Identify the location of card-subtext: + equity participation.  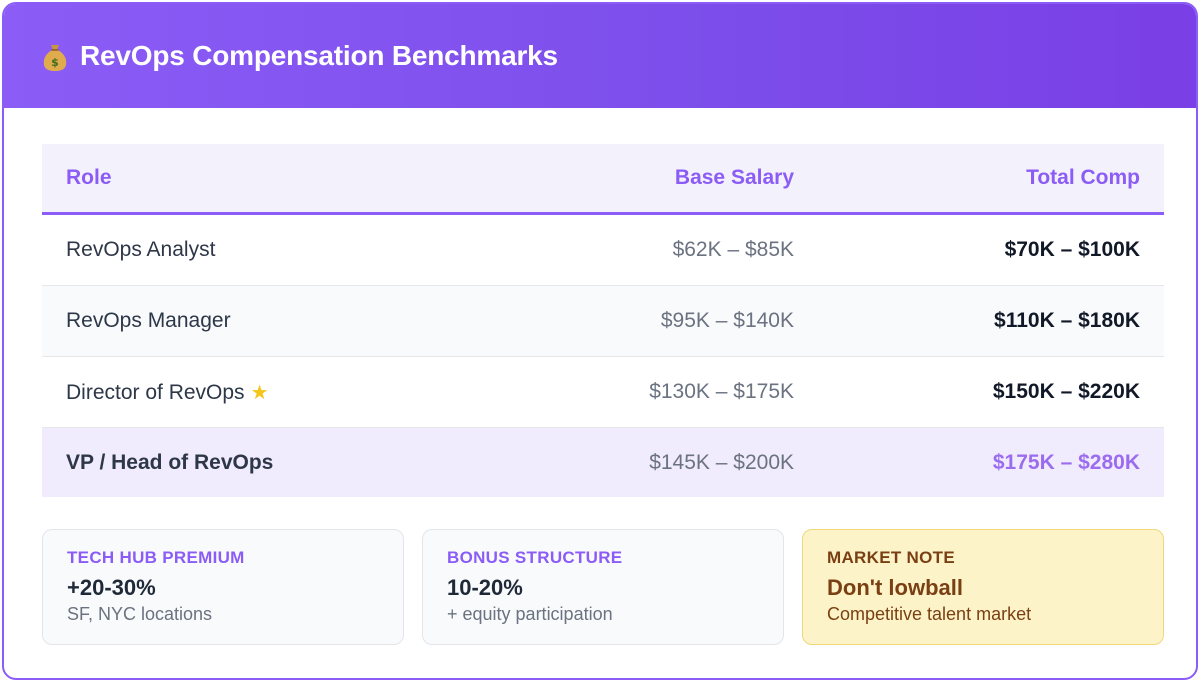
(530, 614).